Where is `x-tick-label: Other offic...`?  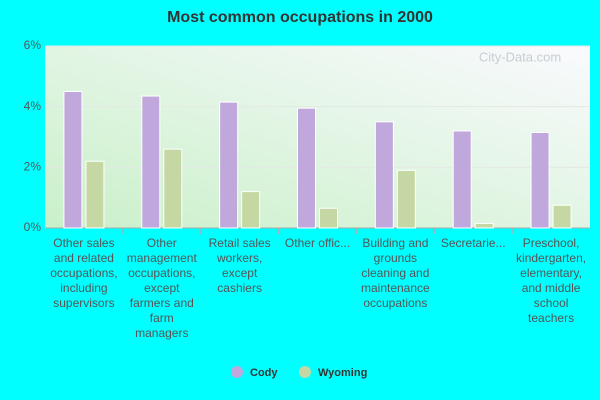 x-tick-label: Other offic... is located at coordinates (317, 243).